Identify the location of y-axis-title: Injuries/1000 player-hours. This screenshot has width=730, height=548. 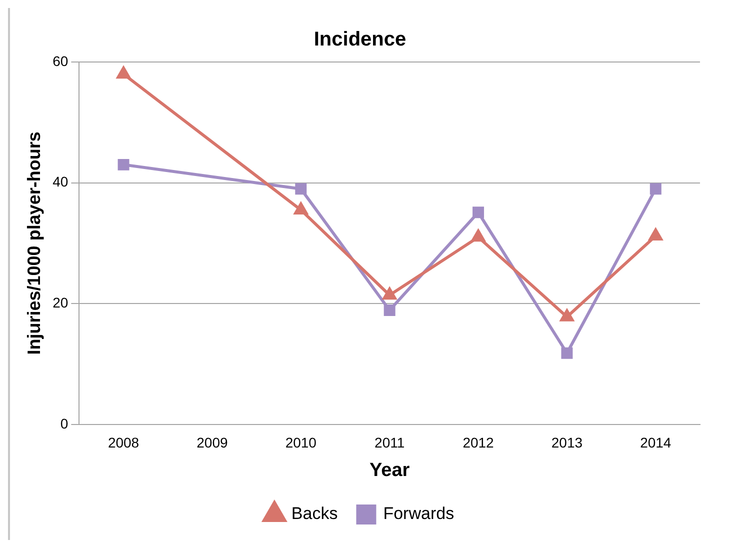
(34, 243).